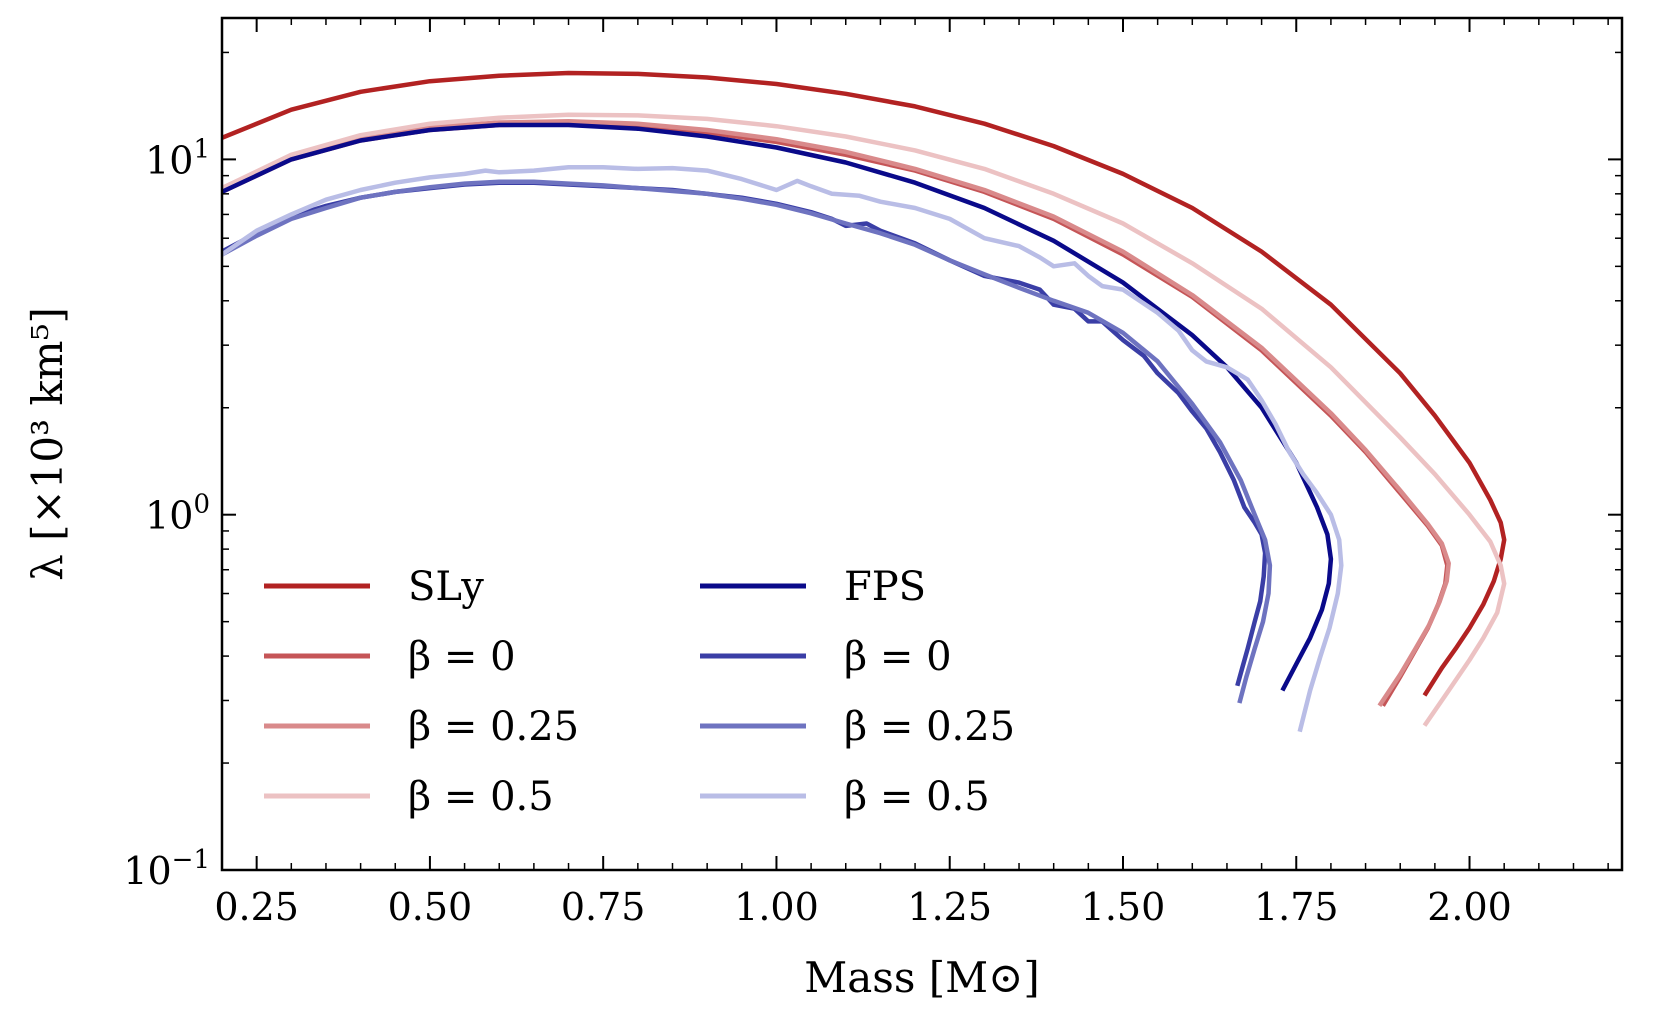 This screenshot has width=1662, height=1021. Describe the element at coordinates (949, 907) in the screenshot. I see `x-tick-label-4: 1.25` at that location.